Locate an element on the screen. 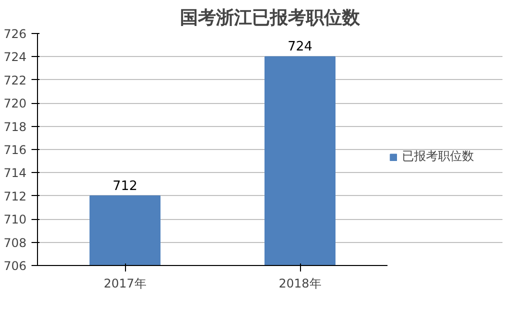 This screenshot has height=330, width=524. y-tick-label: 708 is located at coordinates (15, 243).